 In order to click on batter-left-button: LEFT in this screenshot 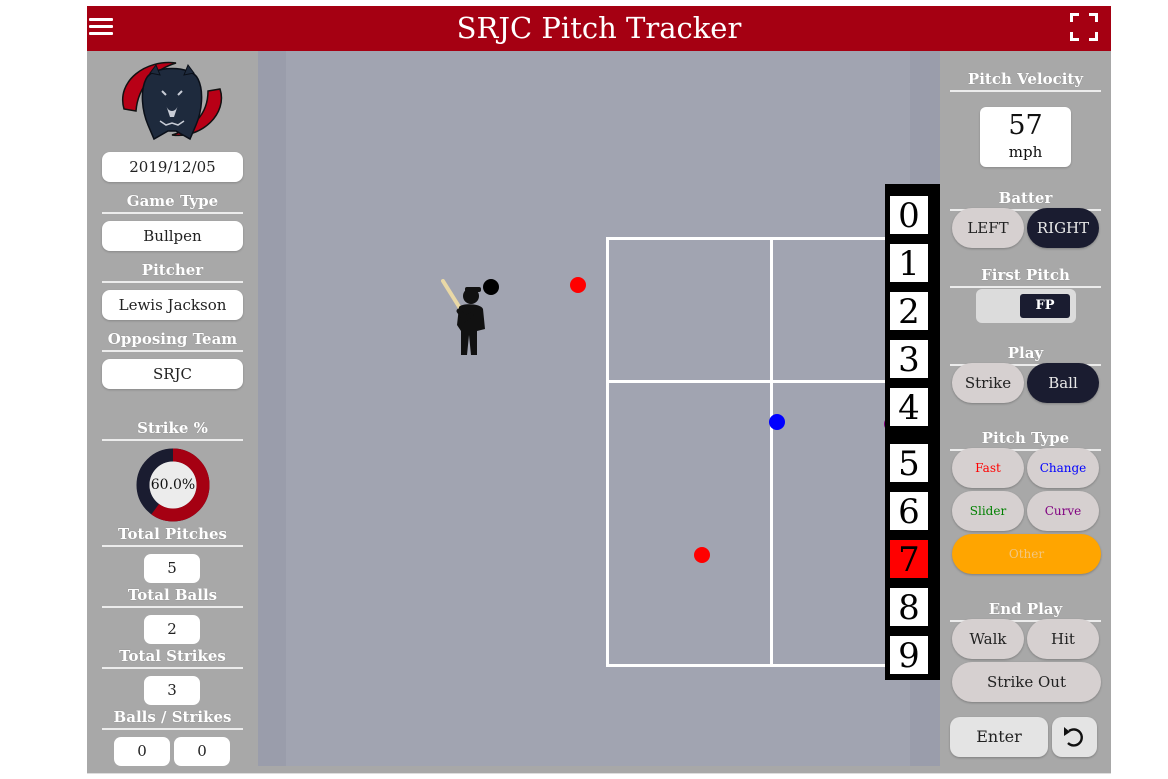, I will do `click(988, 228)`.